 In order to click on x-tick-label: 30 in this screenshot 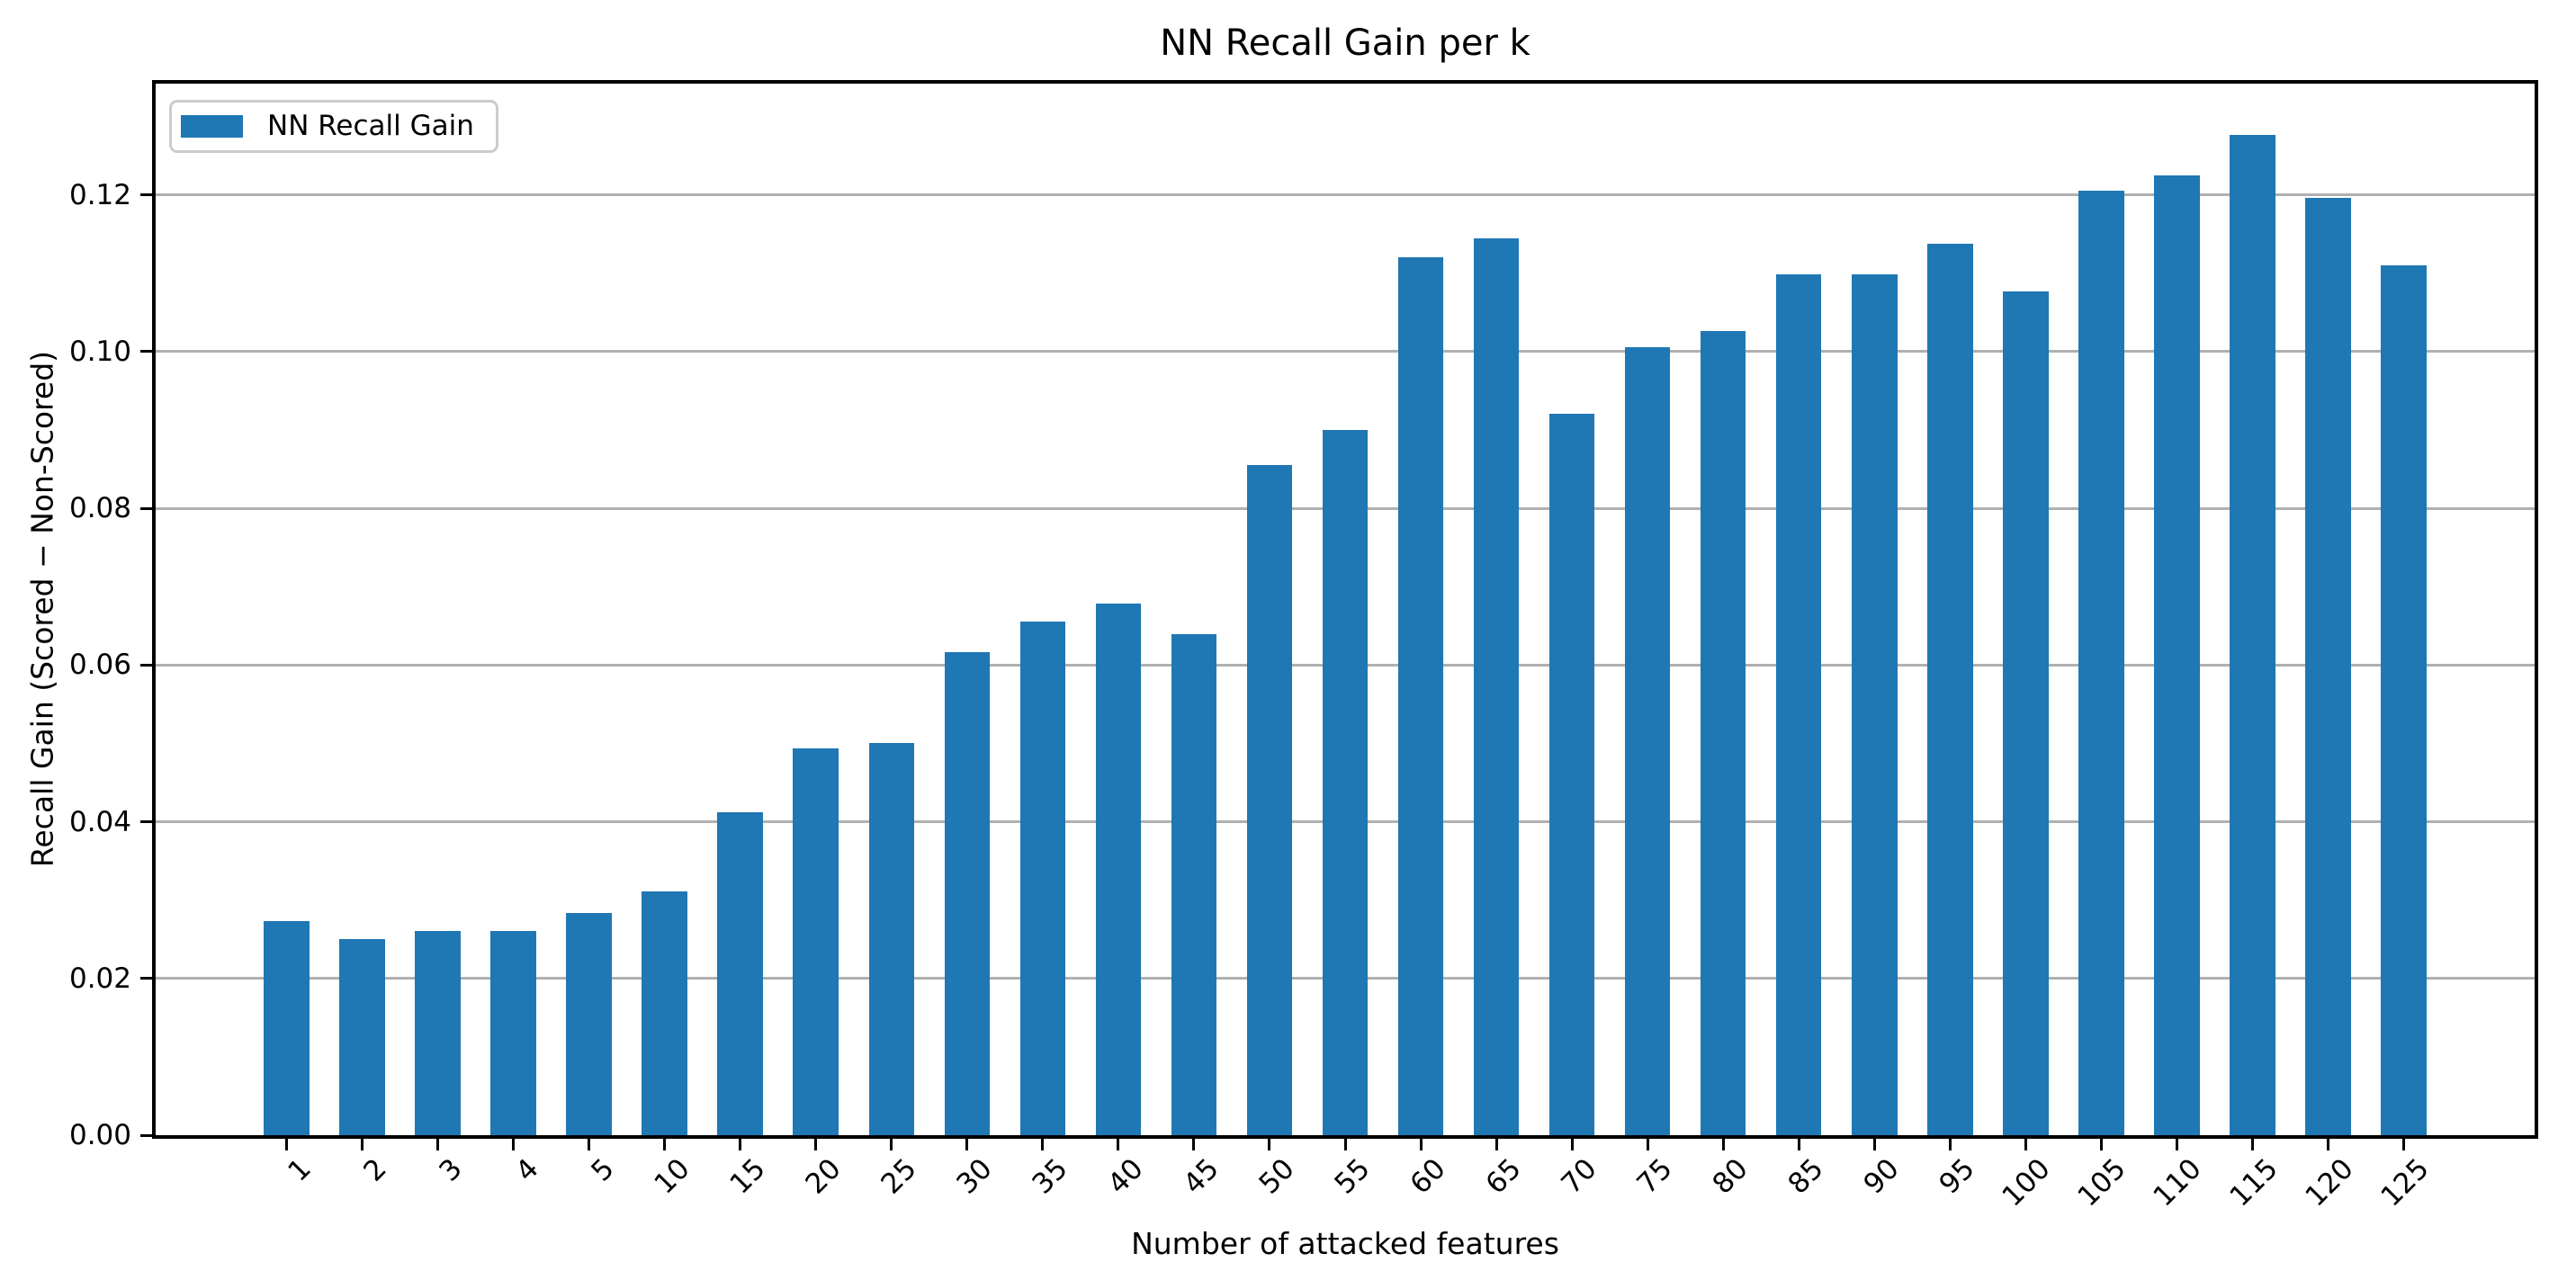, I will do `click(975, 1176)`.